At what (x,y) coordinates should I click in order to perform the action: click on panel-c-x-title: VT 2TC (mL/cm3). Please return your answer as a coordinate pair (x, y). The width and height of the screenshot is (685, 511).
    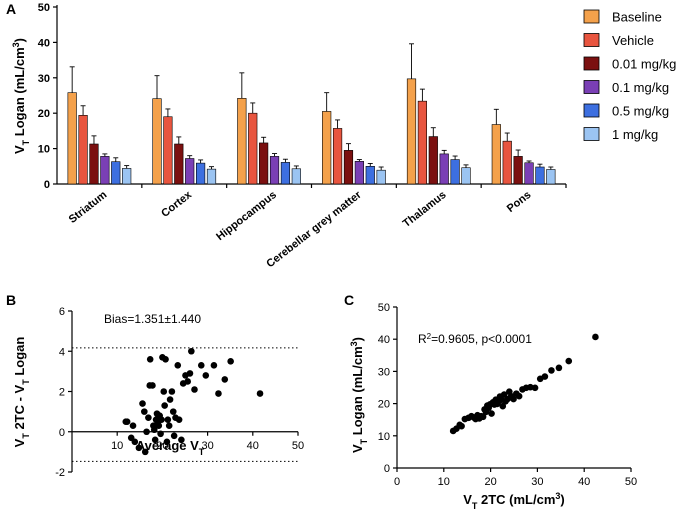
    Looking at the image, I should click on (514, 501).